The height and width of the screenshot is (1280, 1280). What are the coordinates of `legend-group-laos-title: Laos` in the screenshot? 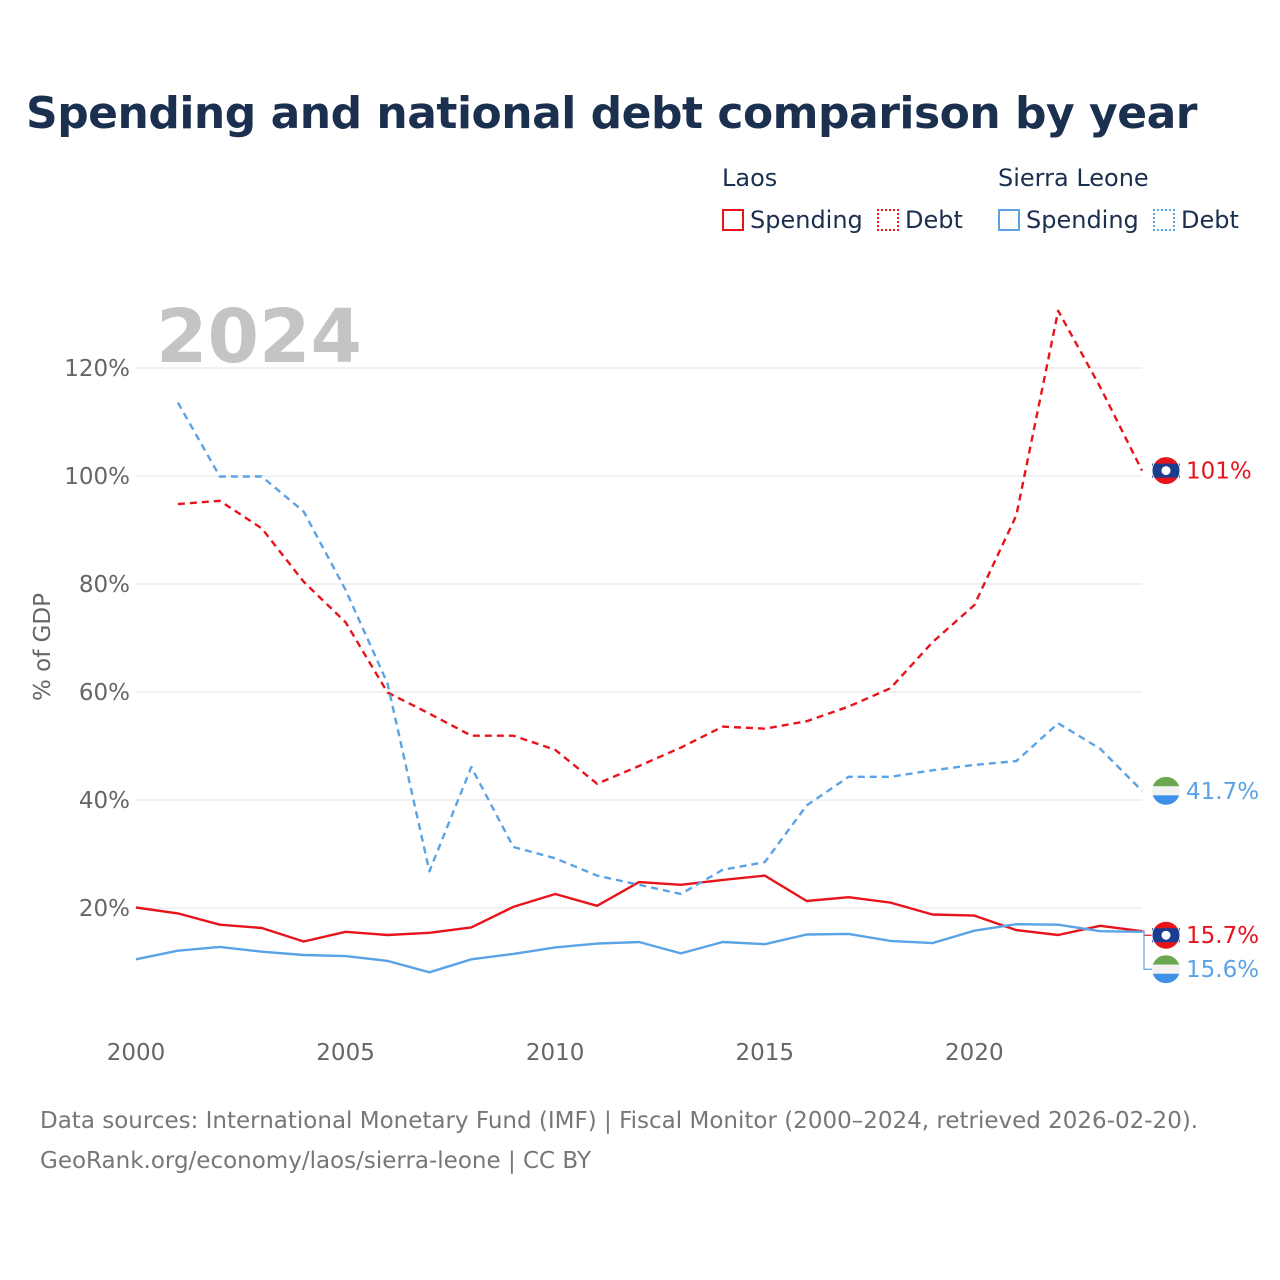 It's located at (750, 178).